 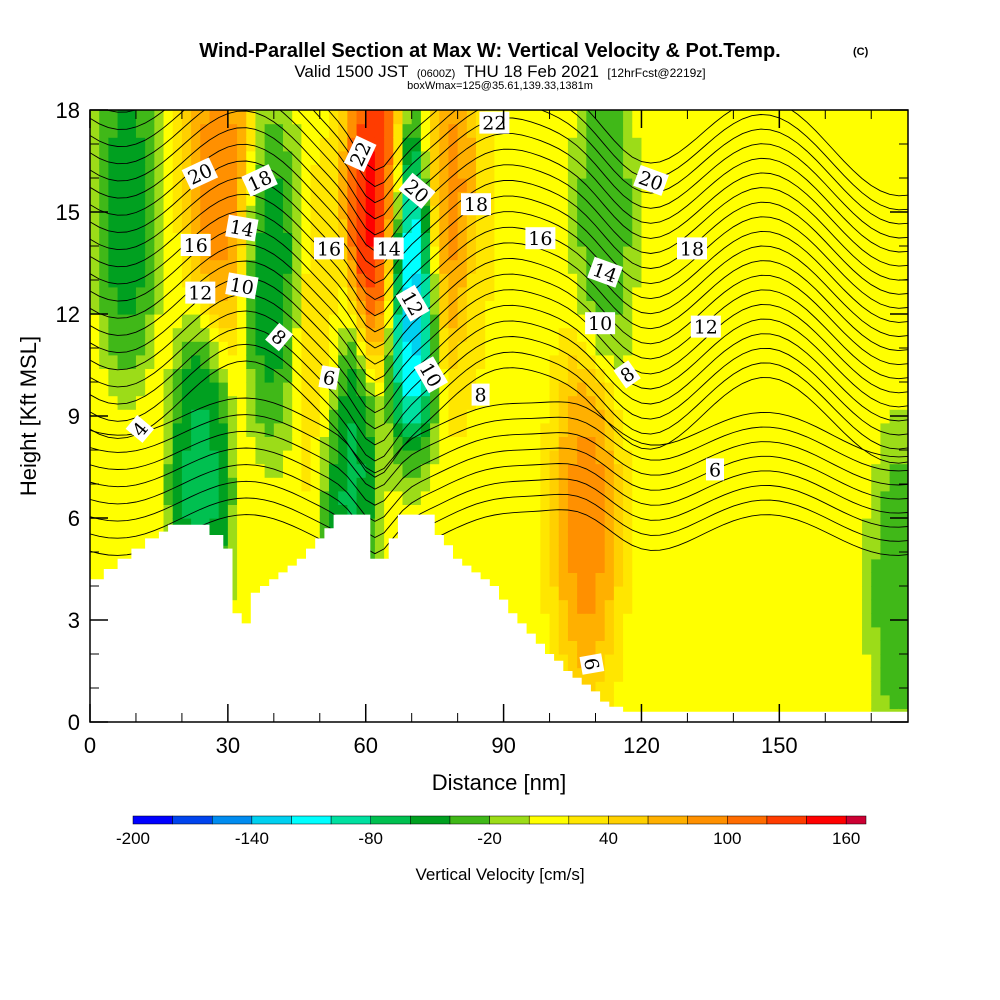 I want to click on contour-label: 12, so click(x=705, y=327).